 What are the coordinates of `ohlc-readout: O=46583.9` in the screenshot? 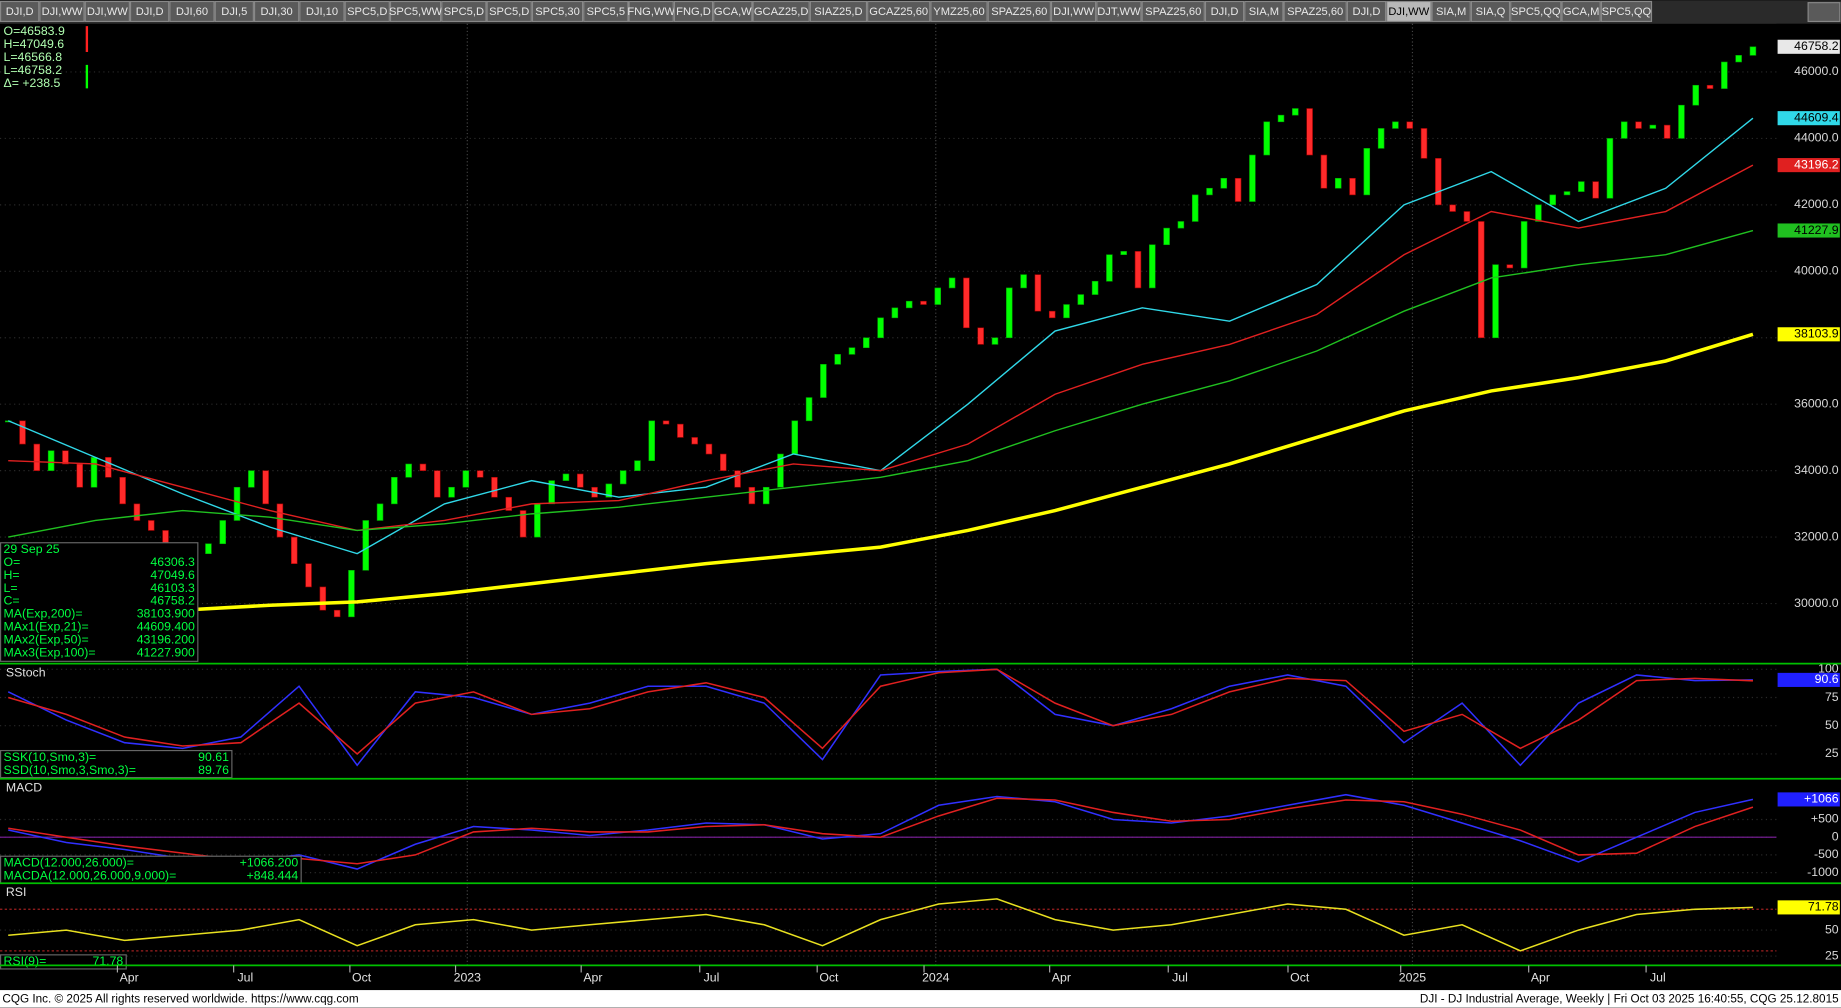 It's located at (34, 31).